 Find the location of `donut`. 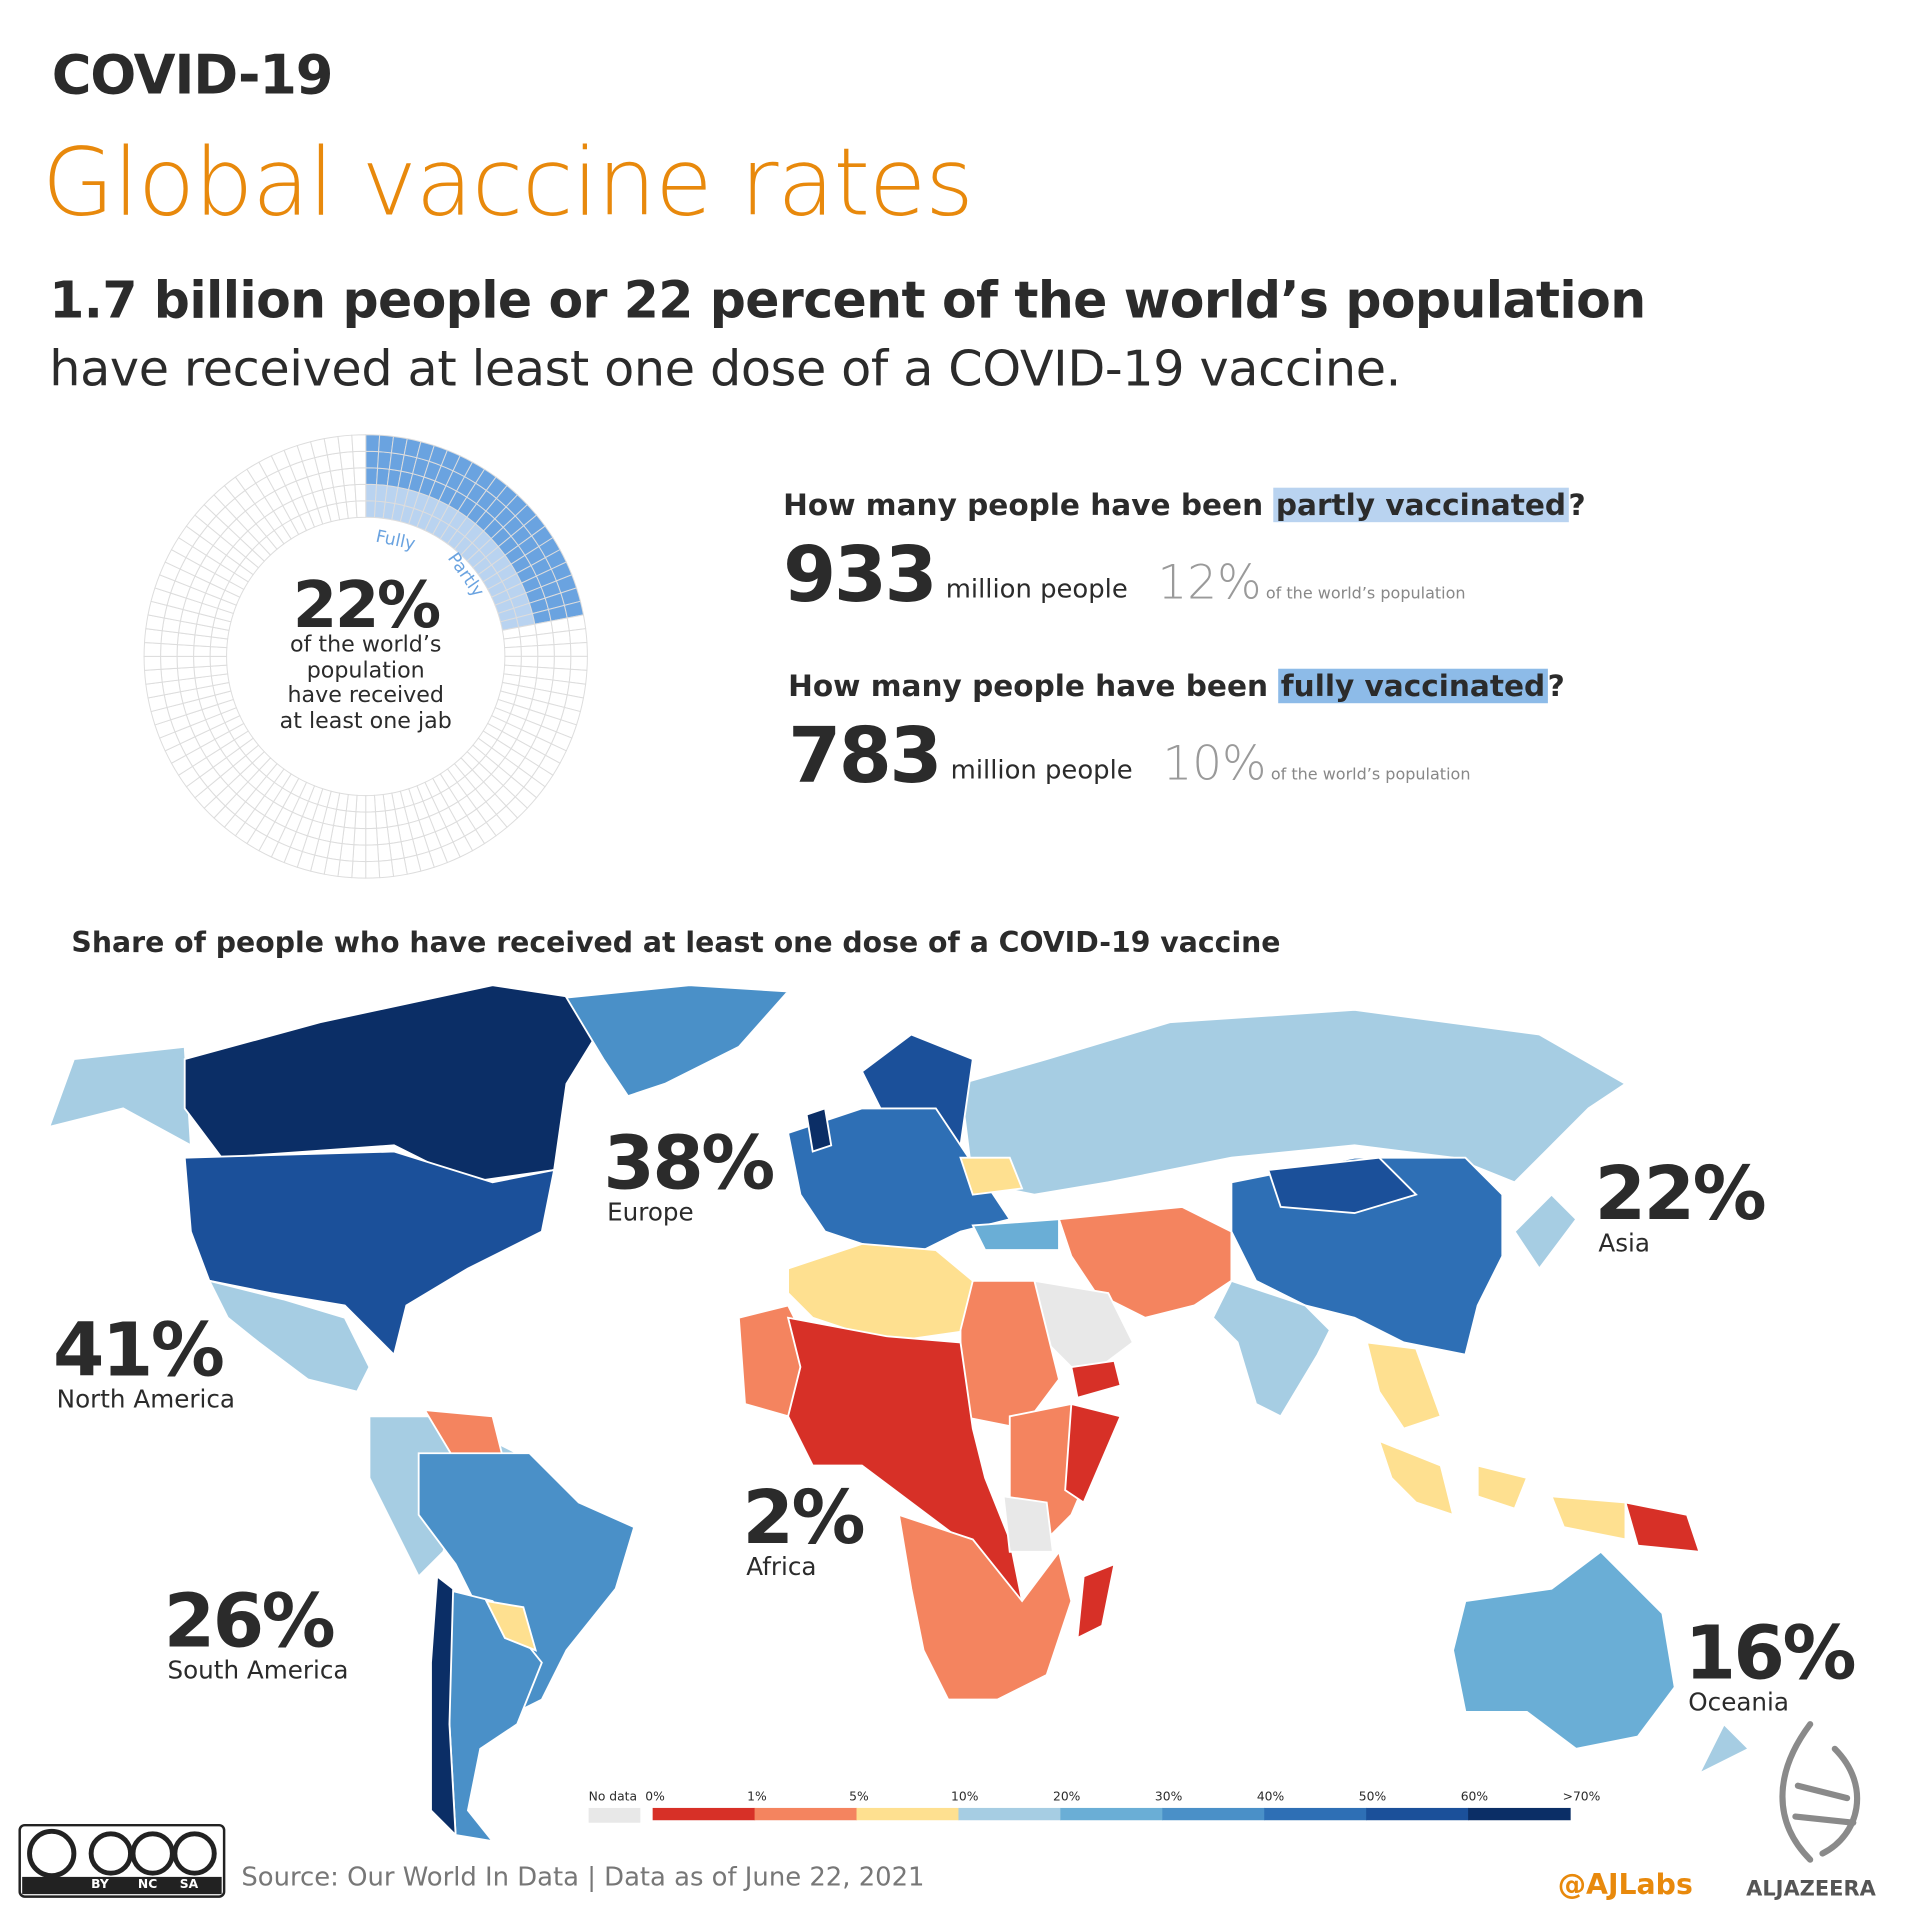

donut is located at coordinates (365, 656).